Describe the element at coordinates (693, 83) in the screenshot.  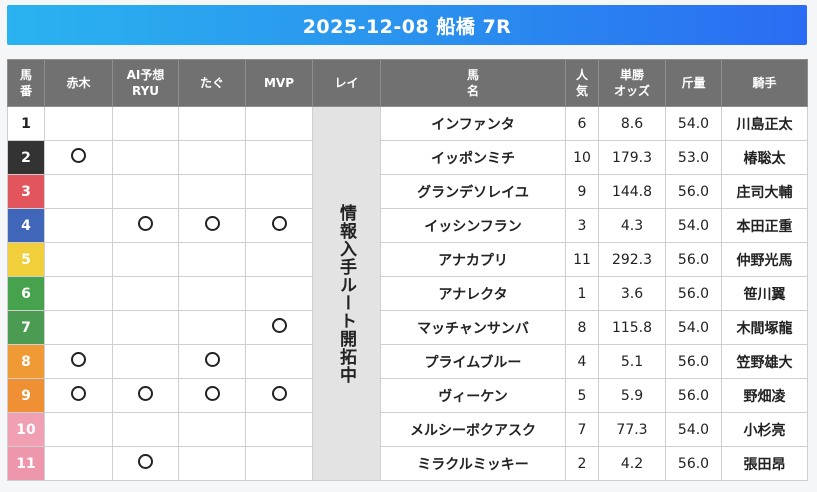
I see `header-weight: 斤量` at that location.